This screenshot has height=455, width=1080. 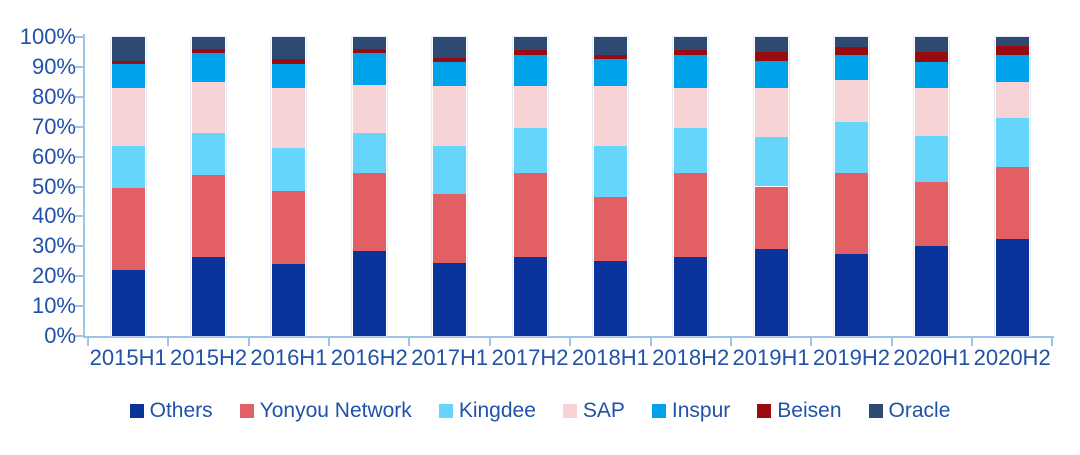 I want to click on x-axis-category-label: 2018H1, so click(x=610, y=357).